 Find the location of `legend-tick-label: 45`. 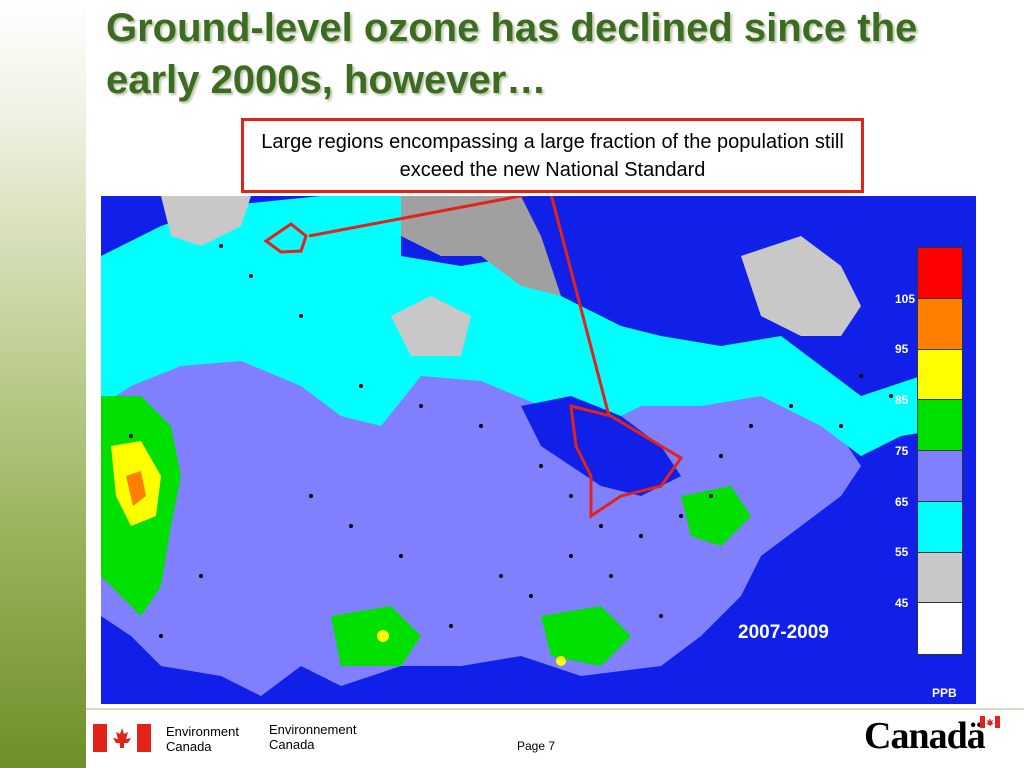

legend-tick-label: 45 is located at coordinates (902, 603).